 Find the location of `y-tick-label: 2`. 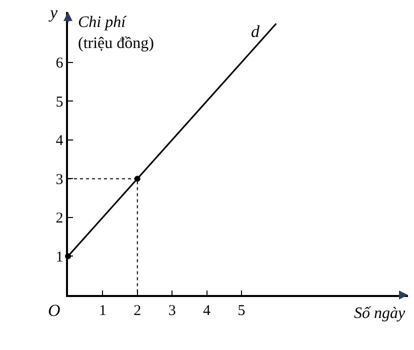

y-tick-label: 2 is located at coordinates (60, 218).